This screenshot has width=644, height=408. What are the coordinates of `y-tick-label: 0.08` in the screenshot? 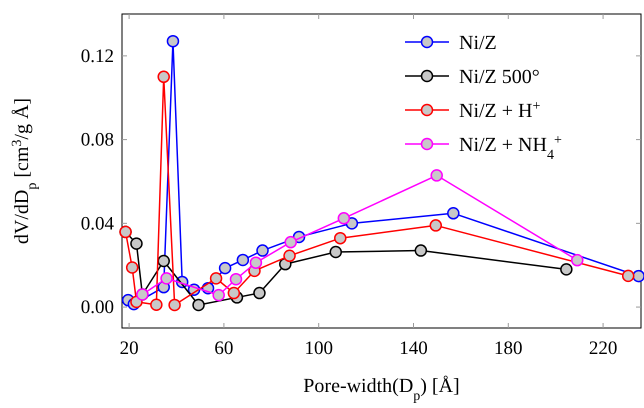 It's located at (97, 140).